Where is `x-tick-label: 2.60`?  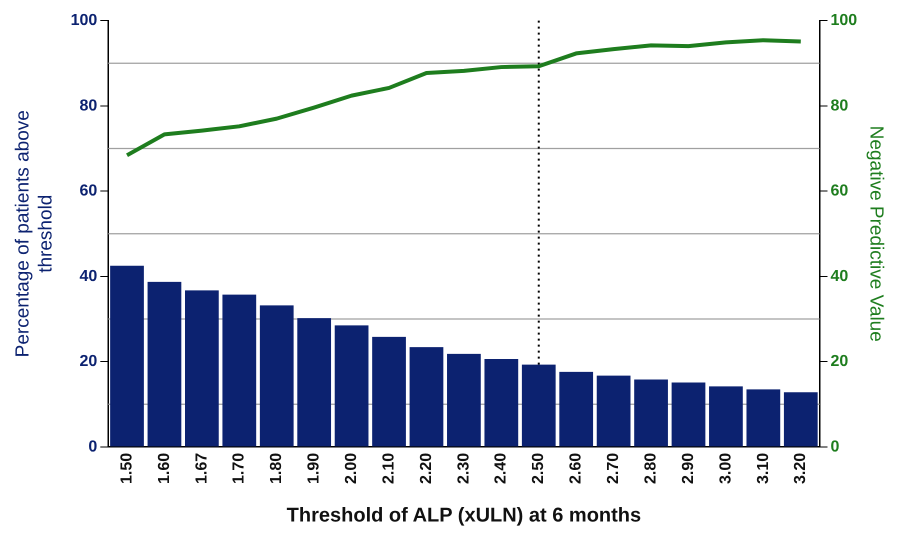 x-tick-label: 2.60 is located at coordinates (576, 468).